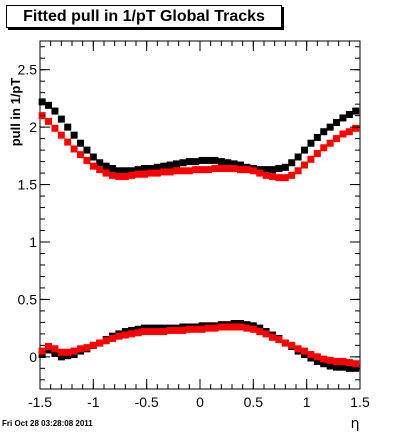  I want to click on x-tick-label: 1, so click(307, 402).